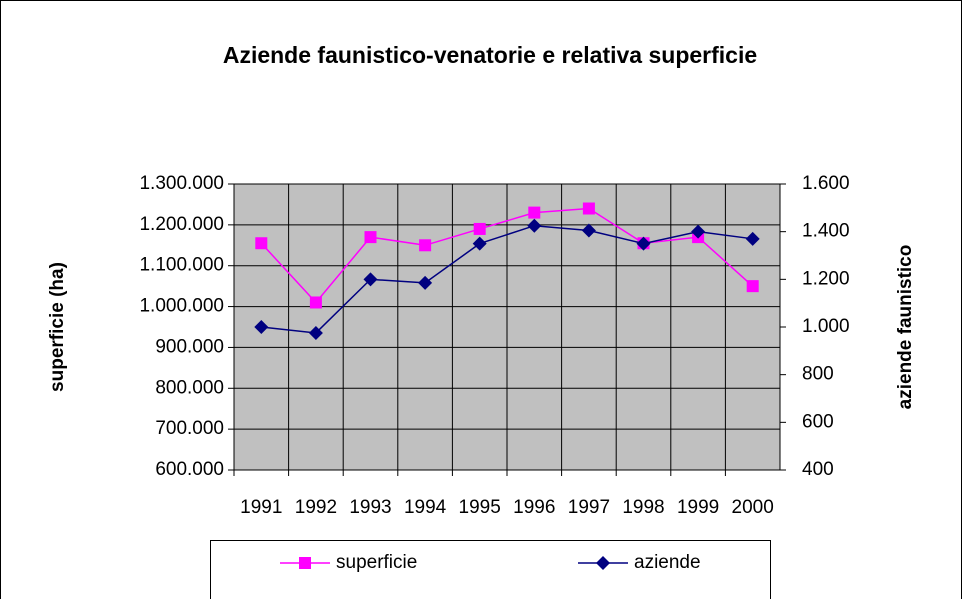  Describe the element at coordinates (667, 562) in the screenshot. I see `legend-label: aziende` at that location.